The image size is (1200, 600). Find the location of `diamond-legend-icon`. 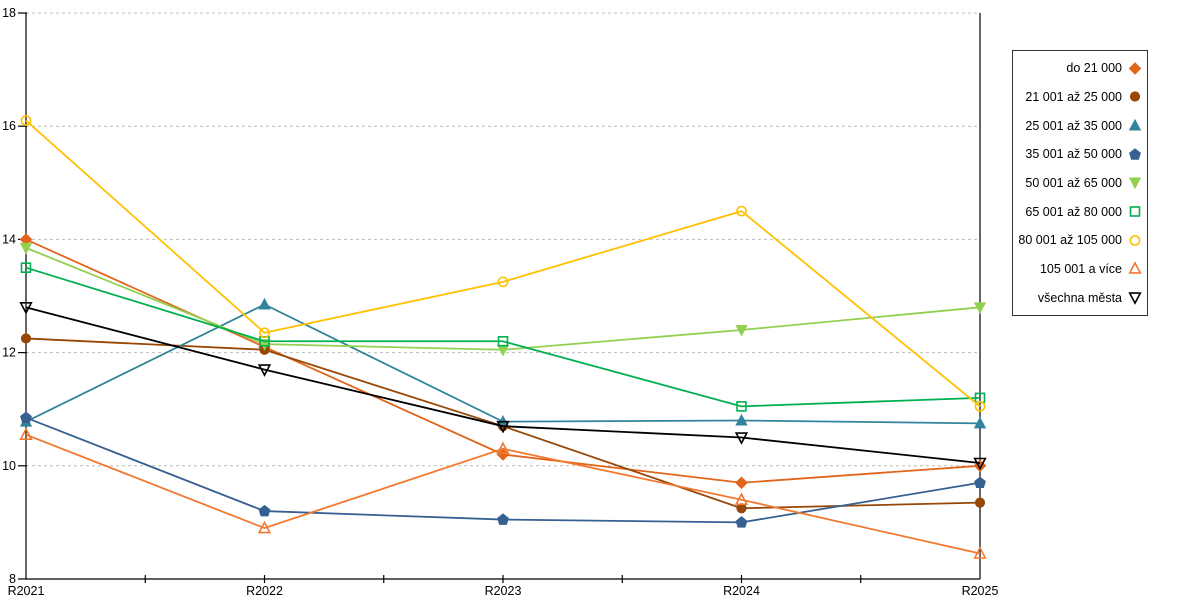

diamond-legend-icon is located at coordinates (1135, 68).